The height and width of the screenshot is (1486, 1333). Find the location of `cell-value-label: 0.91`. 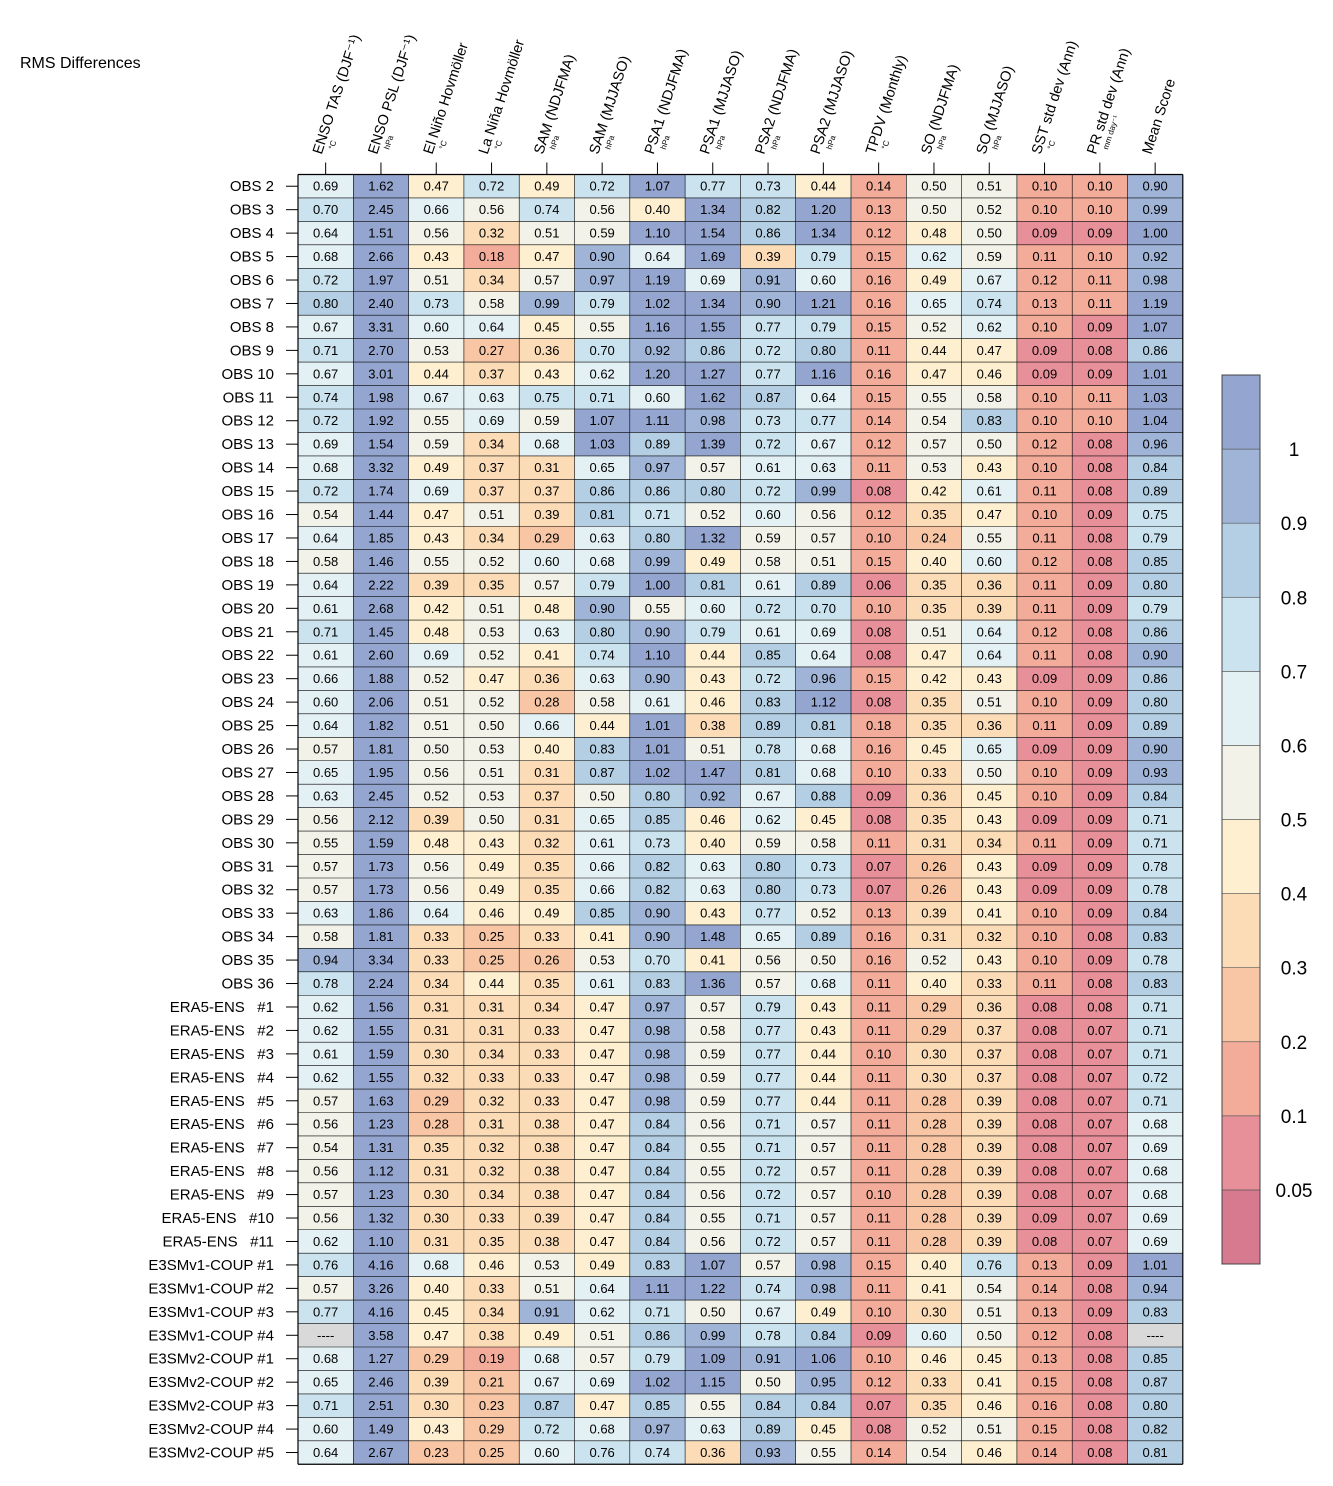

cell-value-label: 0.91 is located at coordinates (767, 280).